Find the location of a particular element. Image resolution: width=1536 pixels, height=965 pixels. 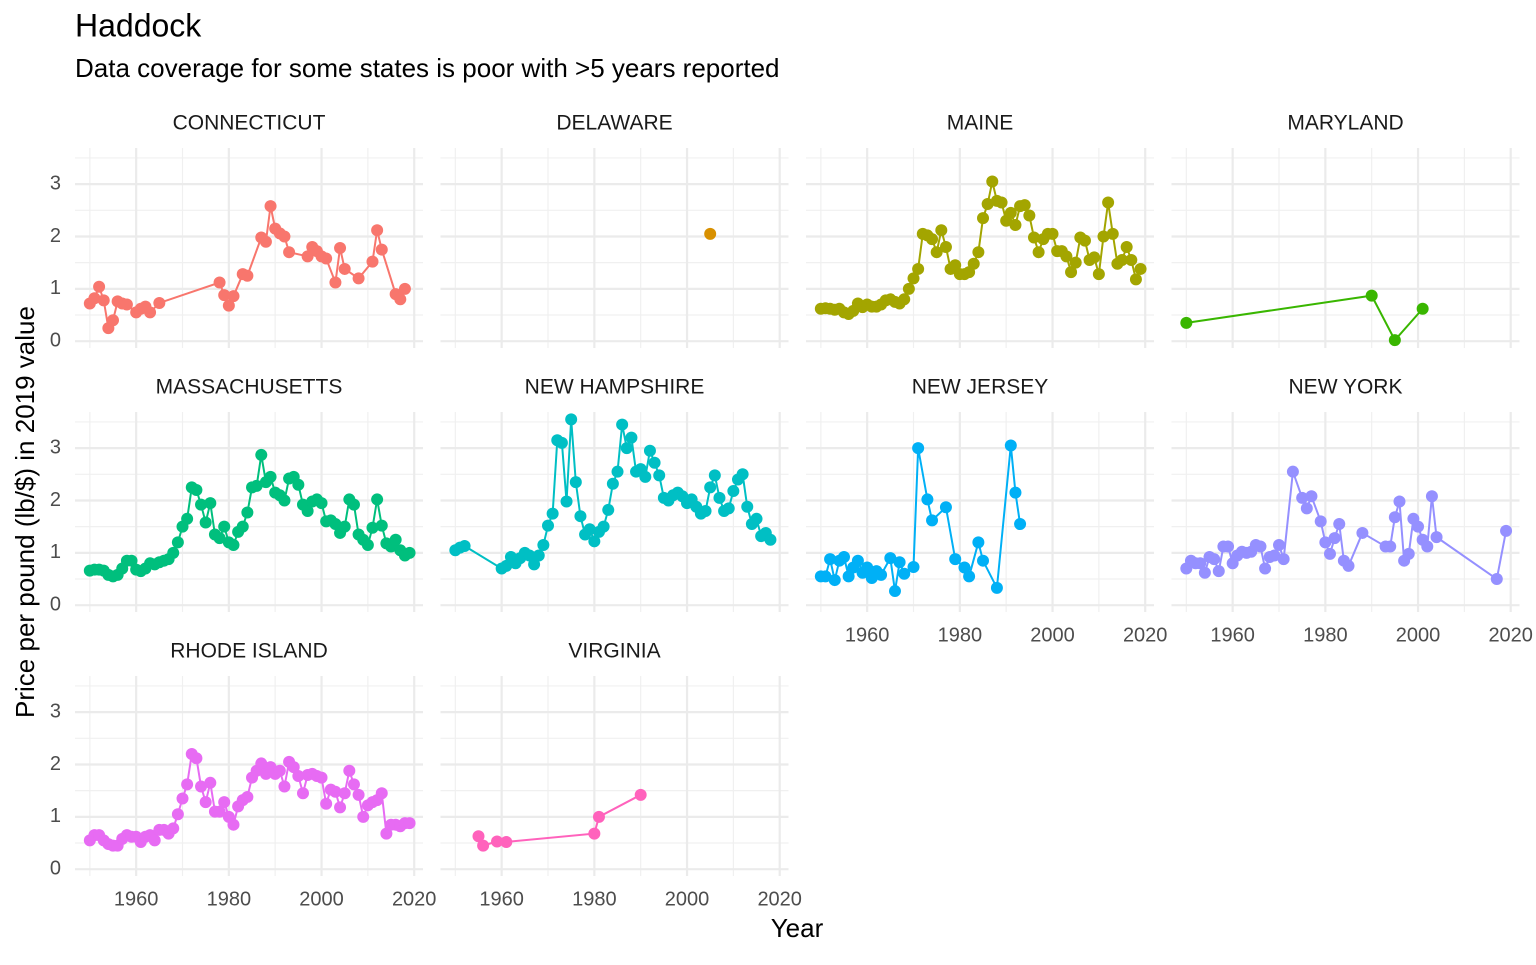

y-axis-title: Price per pound (lb/$) in 2019 value is located at coordinates (25, 512).